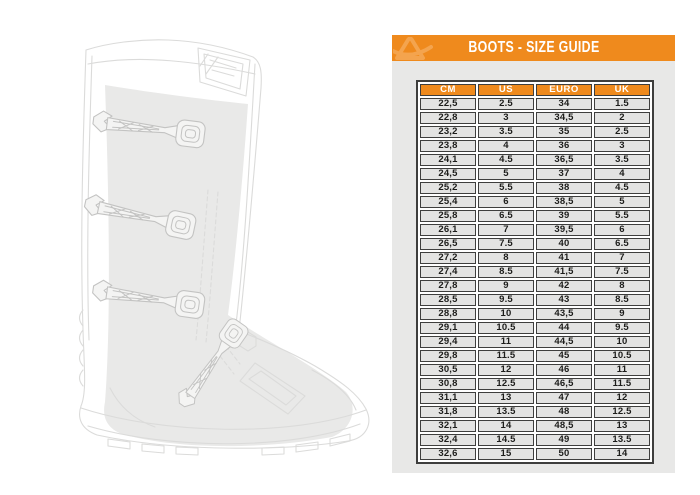 This screenshot has height=495, width=700. I want to click on size-cell: 13, so click(622, 426).